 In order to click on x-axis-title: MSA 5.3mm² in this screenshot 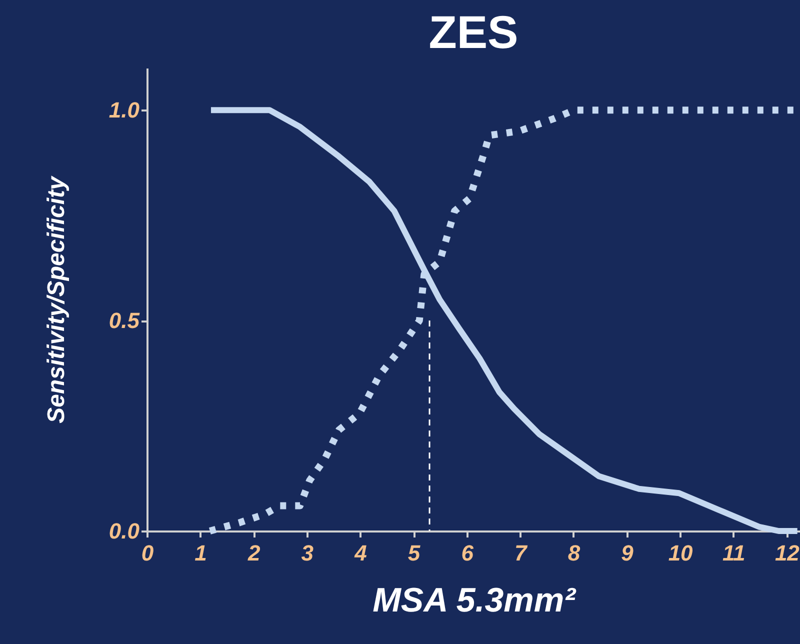, I will do `click(475, 601)`.